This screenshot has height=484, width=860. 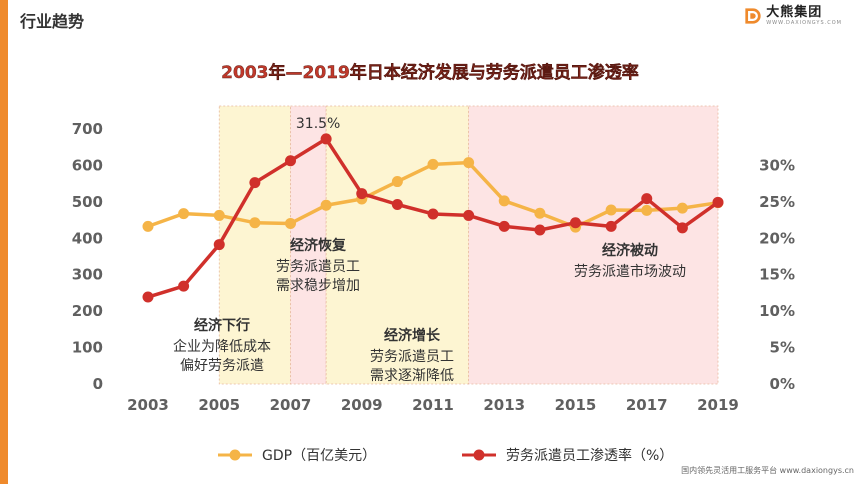 I want to click on callout-2-line: 劳务派遣员工, so click(x=318, y=267).